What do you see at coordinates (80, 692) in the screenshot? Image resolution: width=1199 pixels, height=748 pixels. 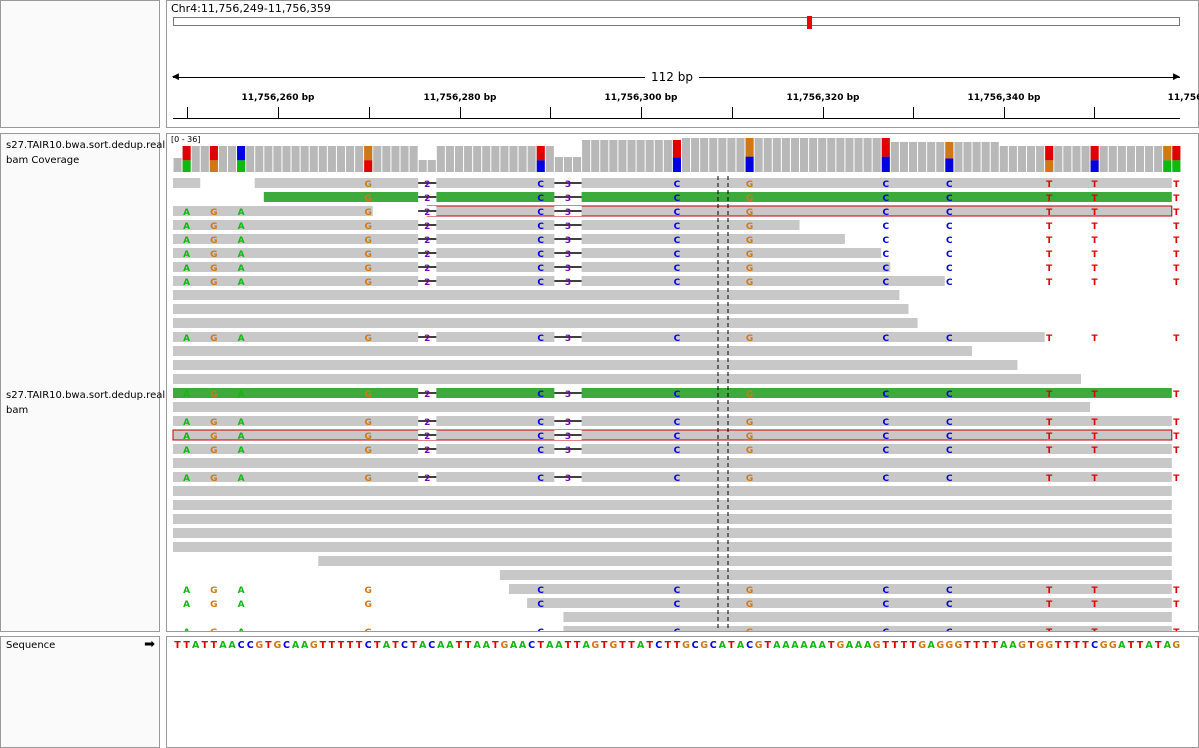 I see `sequence-name-panel: Sequence ➡` at bounding box center [80, 692].